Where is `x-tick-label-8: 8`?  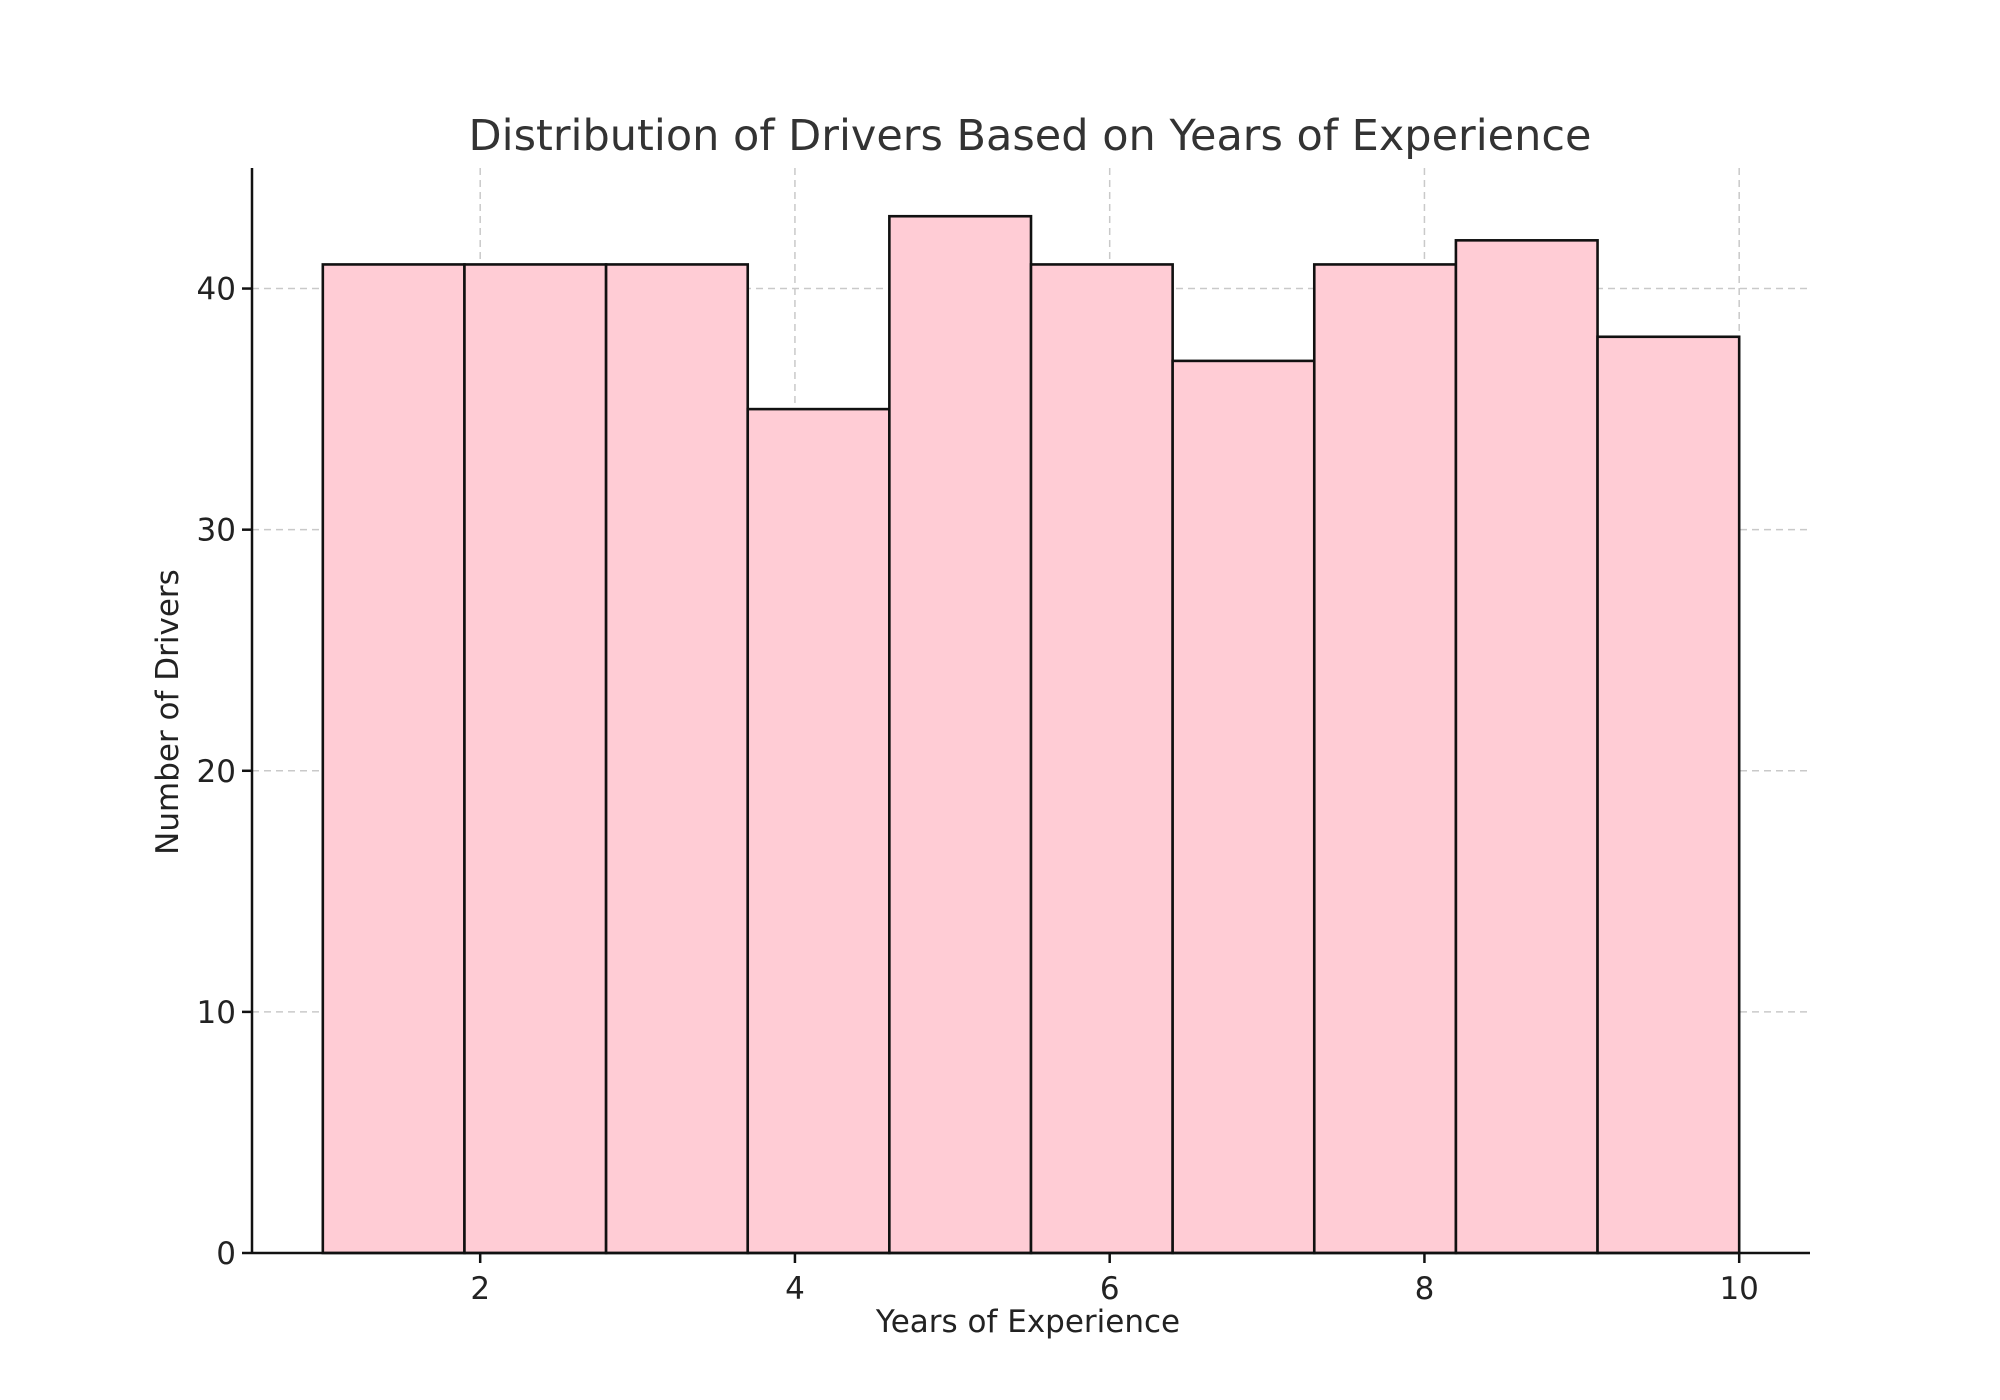 x-tick-label-8: 8 is located at coordinates (1425, 1289).